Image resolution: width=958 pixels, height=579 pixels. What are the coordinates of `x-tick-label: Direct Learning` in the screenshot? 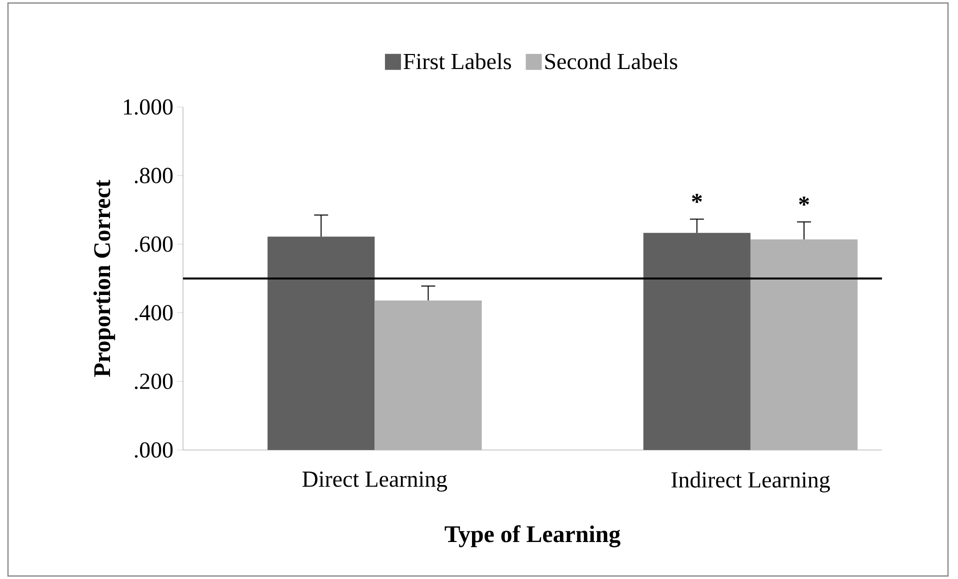 It's located at (375, 482).